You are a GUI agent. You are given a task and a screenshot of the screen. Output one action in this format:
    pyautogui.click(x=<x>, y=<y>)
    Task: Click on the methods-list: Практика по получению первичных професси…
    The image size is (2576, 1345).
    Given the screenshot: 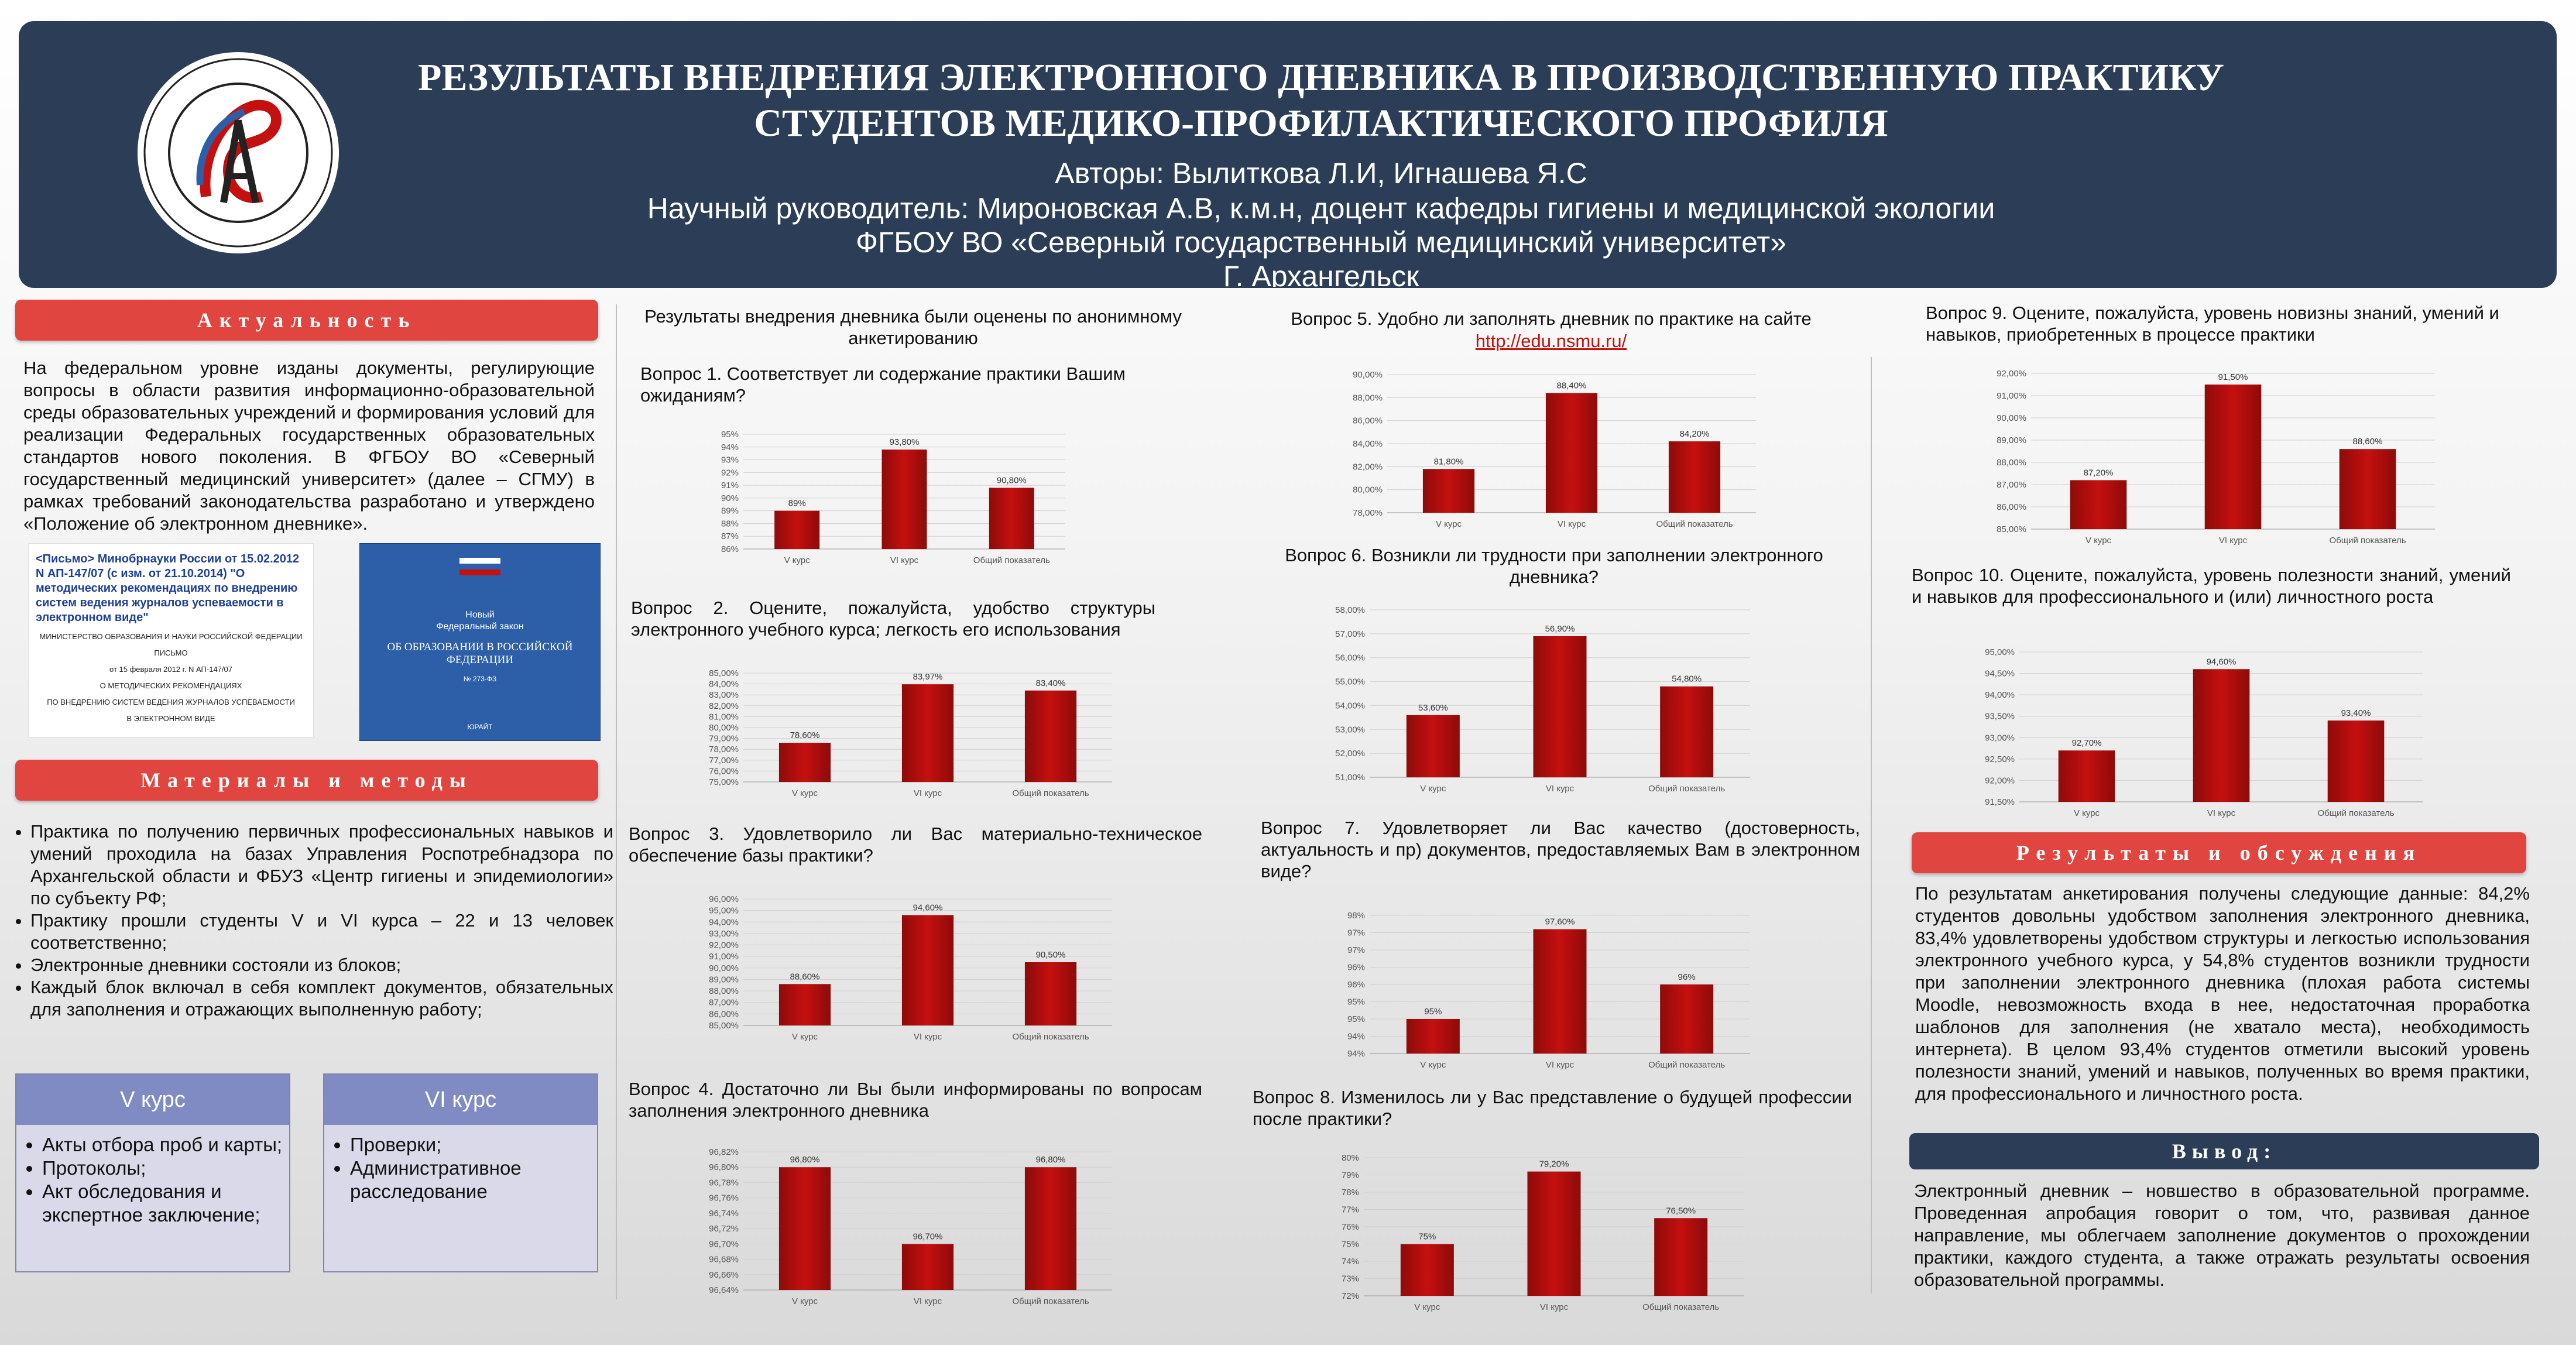 What is the action you would take?
    pyautogui.click(x=312, y=921)
    